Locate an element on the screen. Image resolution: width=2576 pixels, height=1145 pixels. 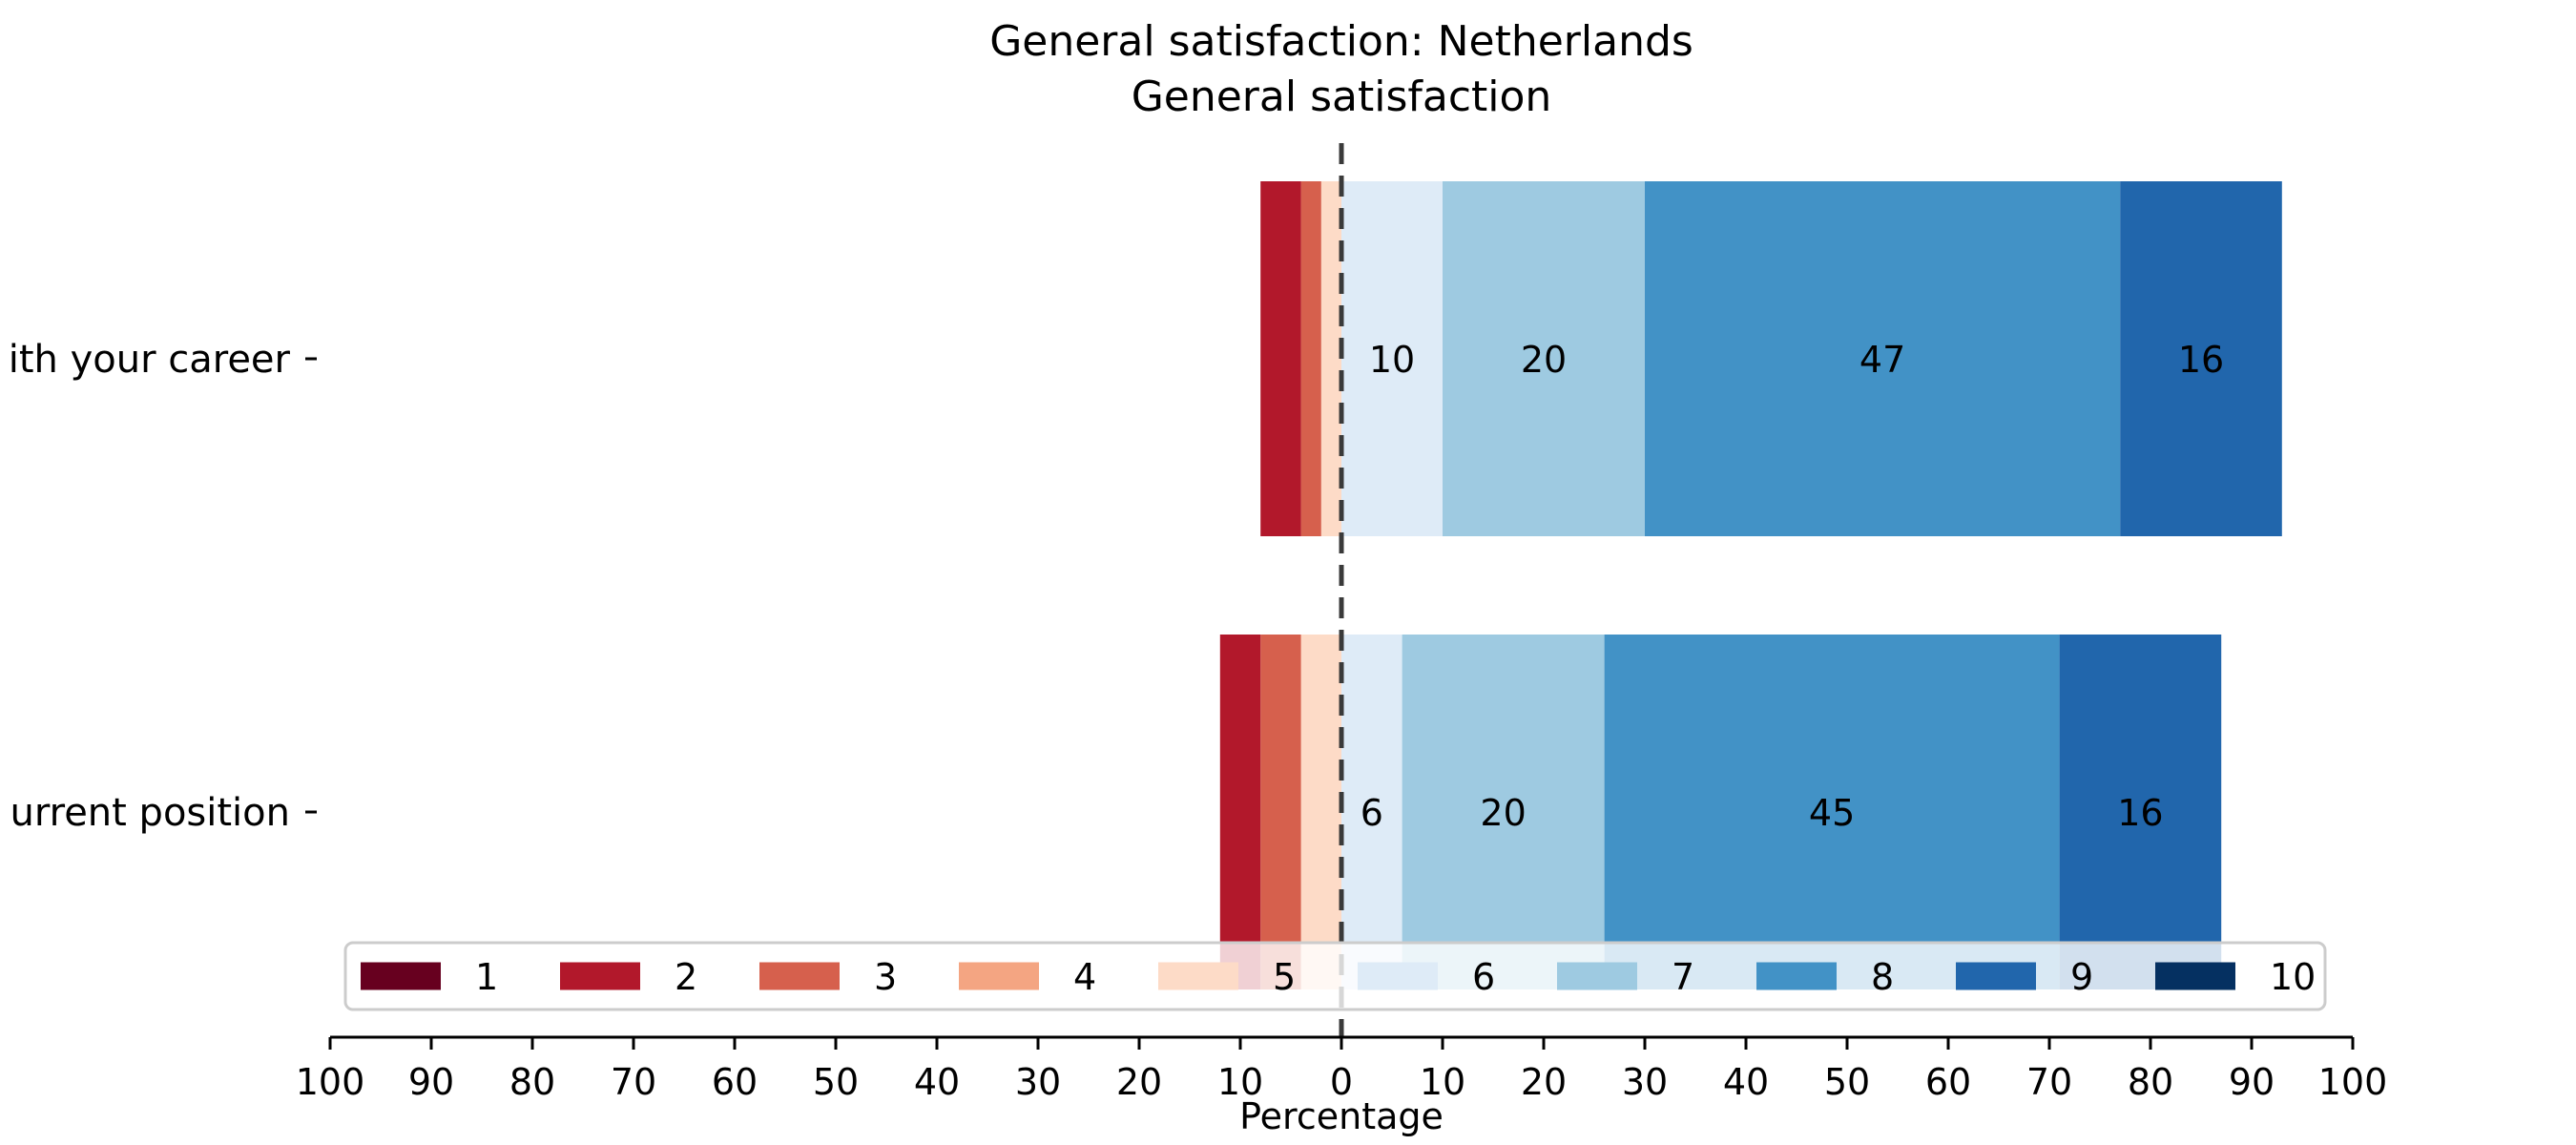
legend-label: 6 is located at coordinates (1483, 977).